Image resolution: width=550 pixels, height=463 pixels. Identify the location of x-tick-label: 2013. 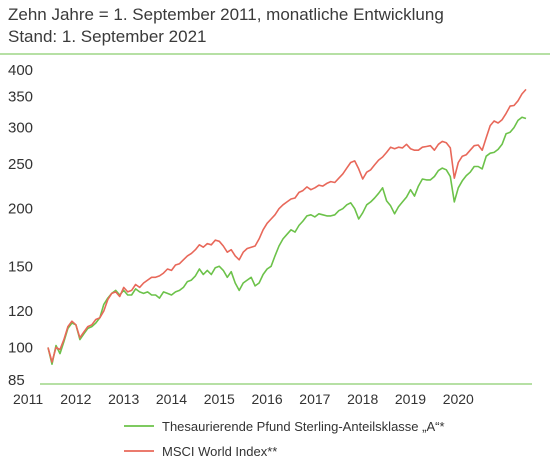
(123, 399).